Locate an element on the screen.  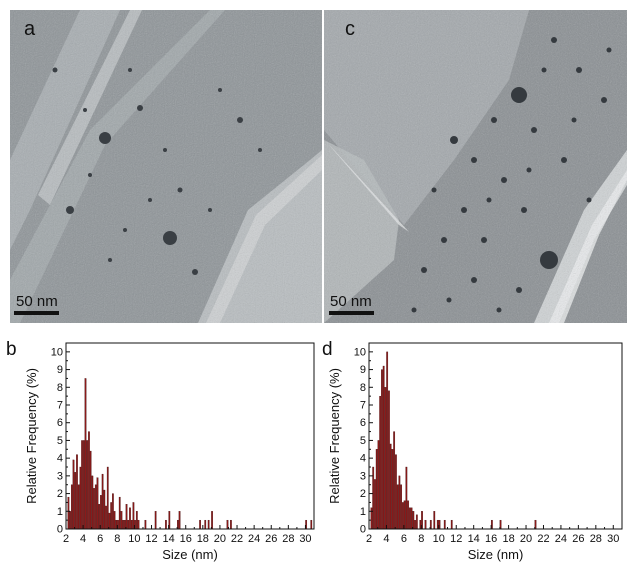
panel-label-d: d is located at coordinates (327, 349).